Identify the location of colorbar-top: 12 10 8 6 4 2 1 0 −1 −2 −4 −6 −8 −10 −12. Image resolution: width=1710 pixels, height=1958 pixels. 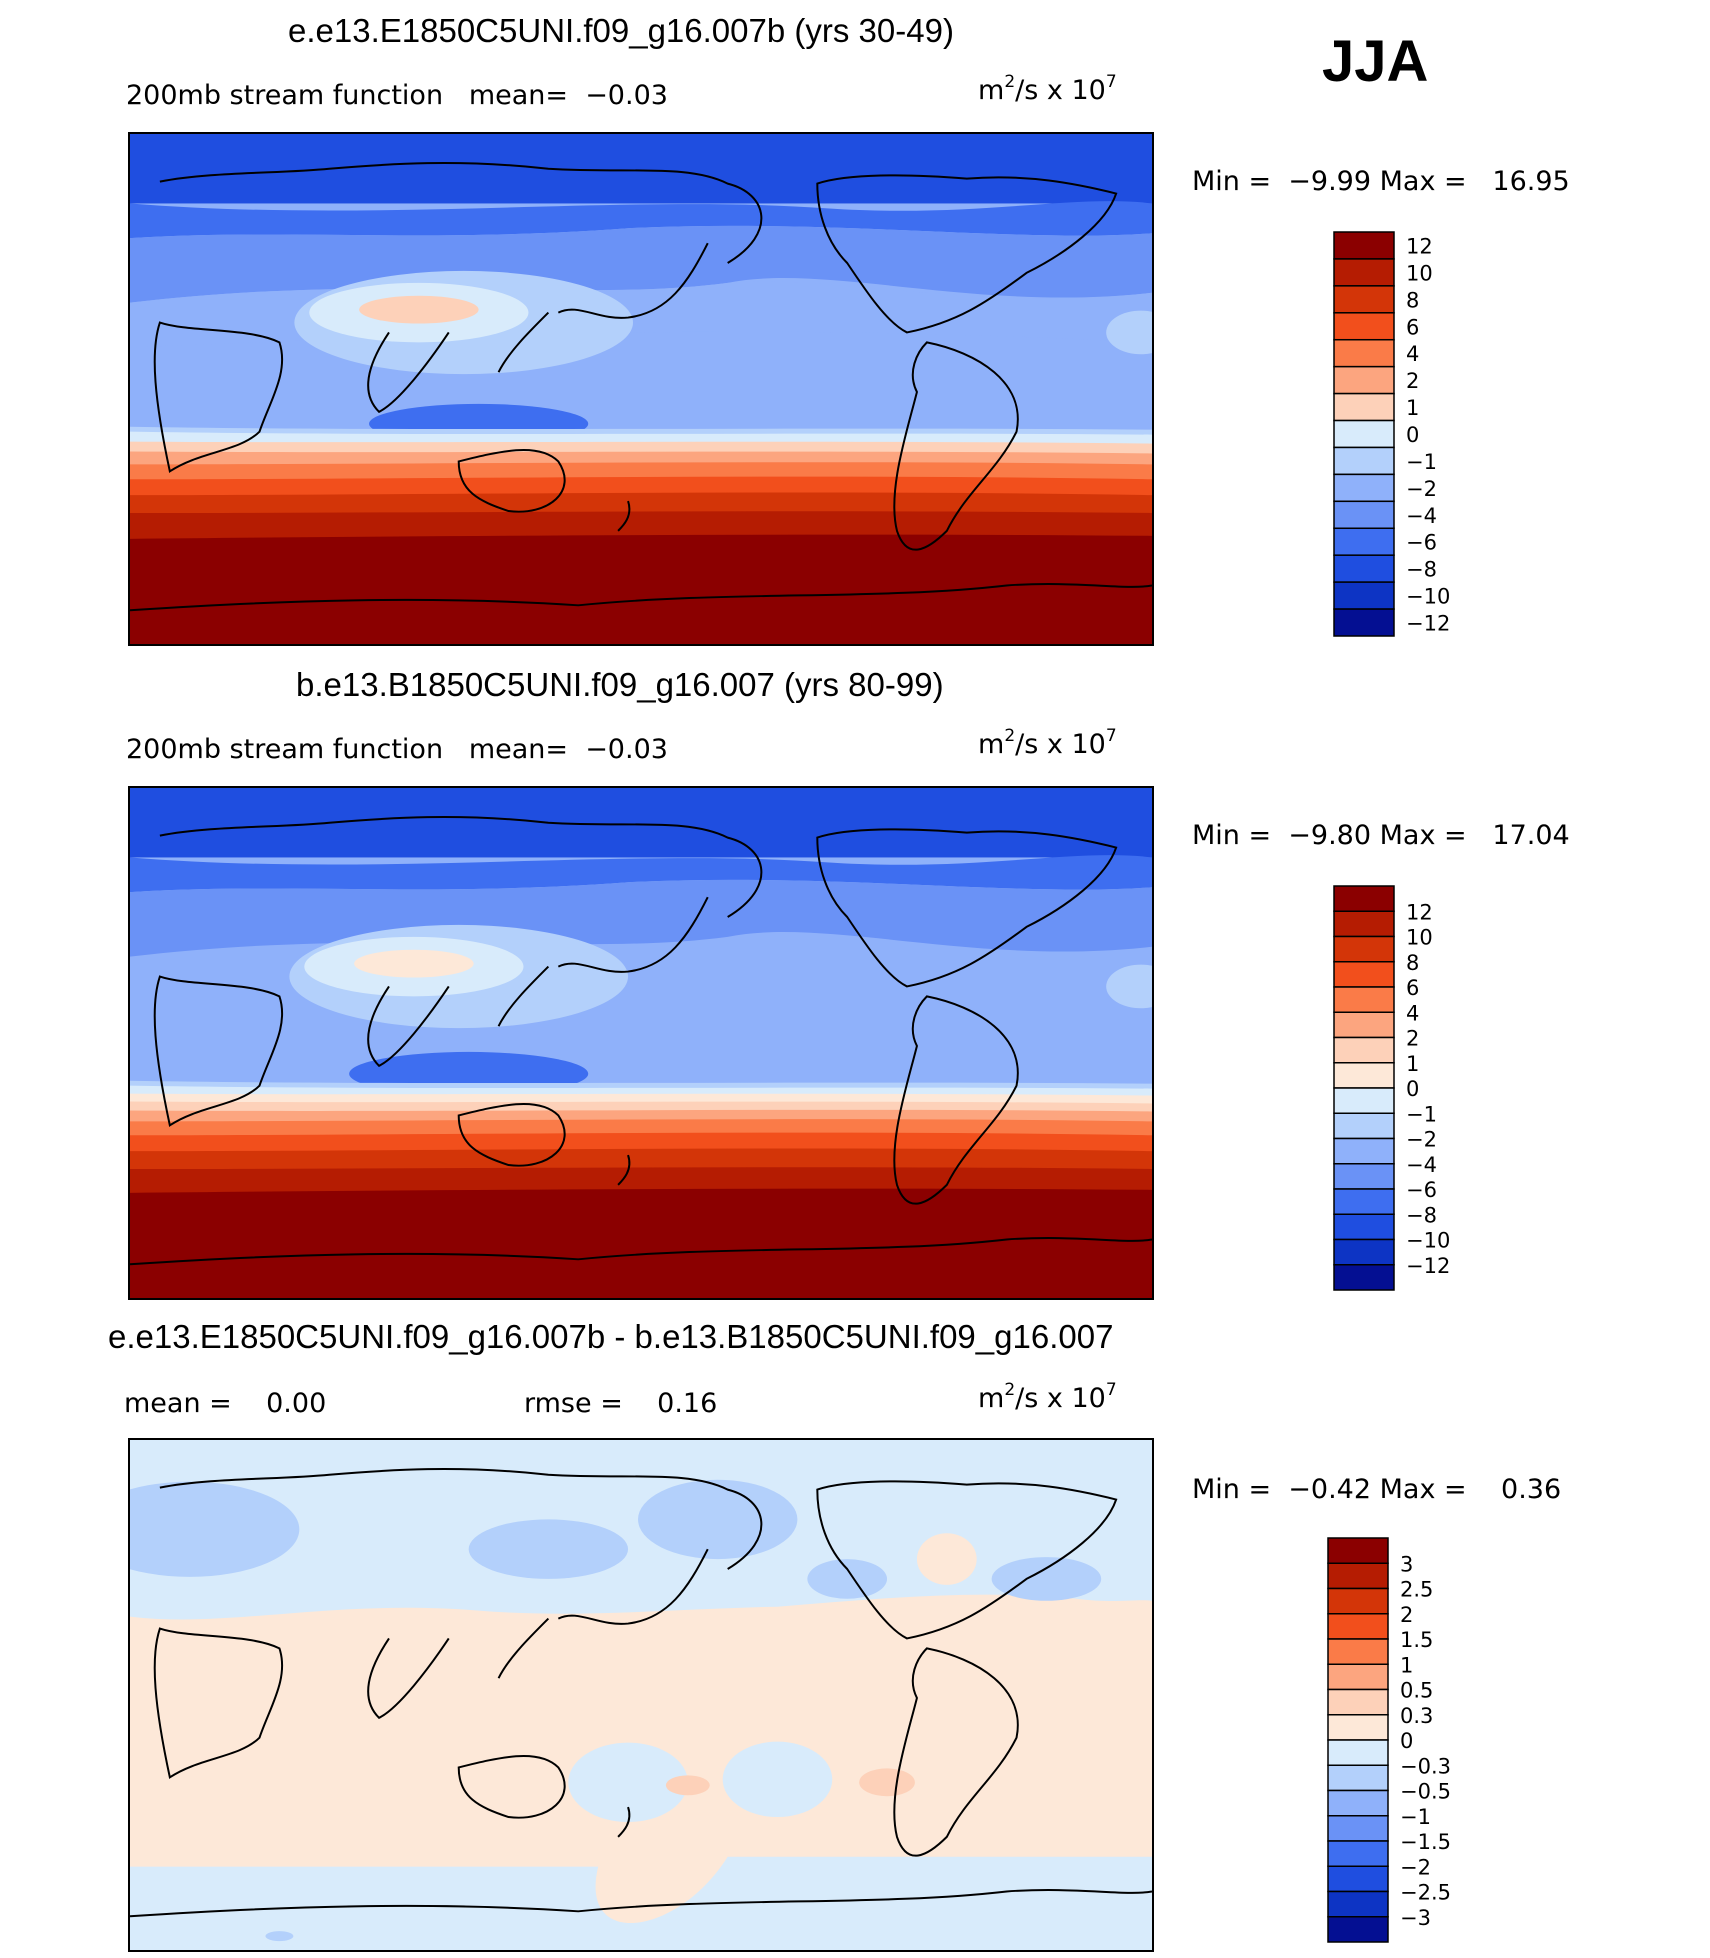
(1410, 435).